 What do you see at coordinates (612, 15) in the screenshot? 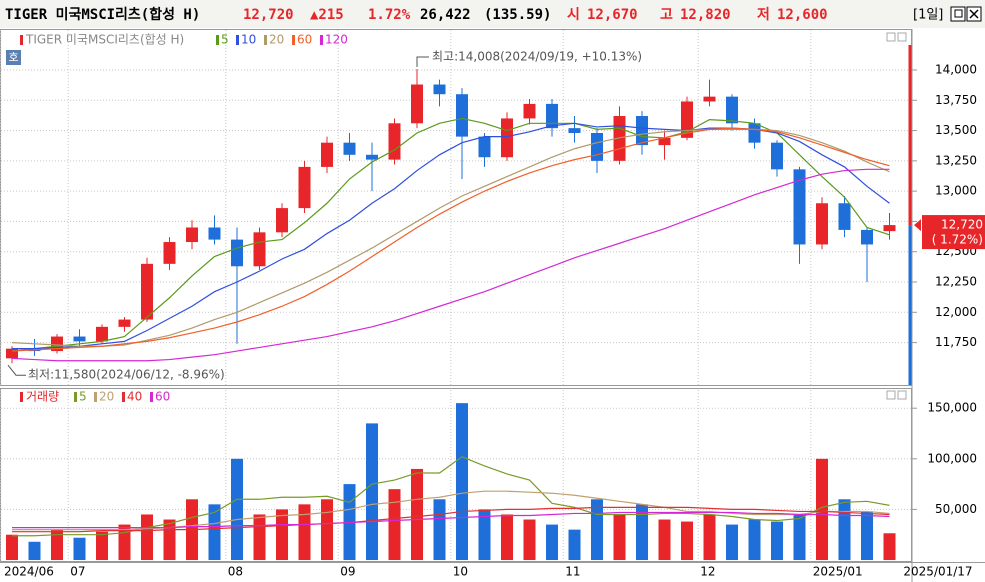
I see `open: 12,670` at bounding box center [612, 15].